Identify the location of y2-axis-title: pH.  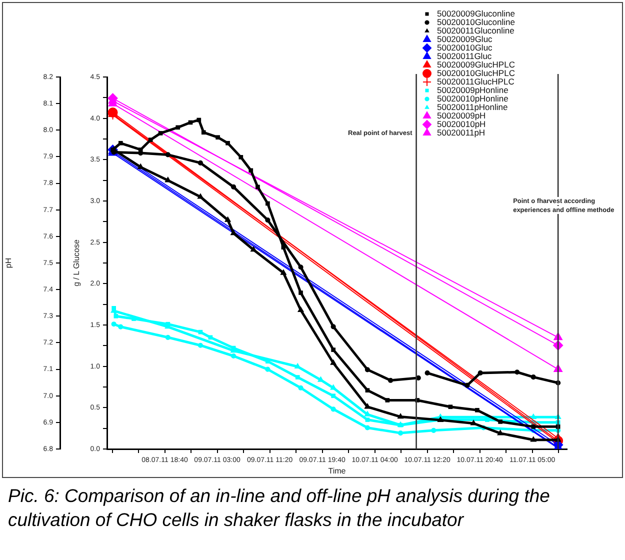
(9, 263).